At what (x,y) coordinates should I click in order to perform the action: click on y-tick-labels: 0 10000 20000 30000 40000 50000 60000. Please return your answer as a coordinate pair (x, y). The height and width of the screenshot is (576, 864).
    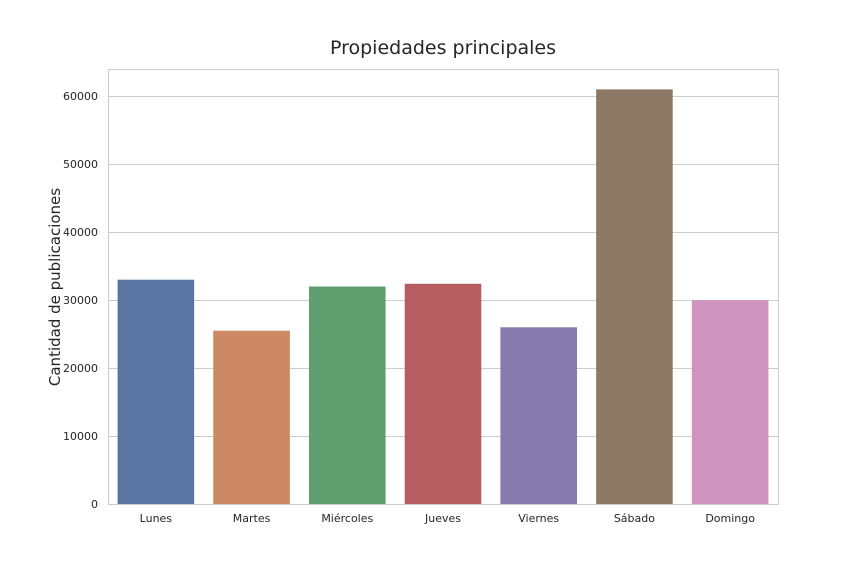
    Looking at the image, I should click on (80, 300).